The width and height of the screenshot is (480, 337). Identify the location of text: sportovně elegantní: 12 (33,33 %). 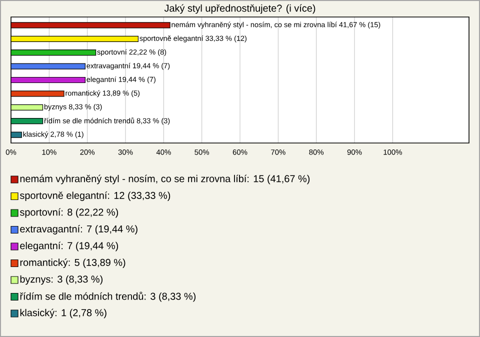
(95, 196).